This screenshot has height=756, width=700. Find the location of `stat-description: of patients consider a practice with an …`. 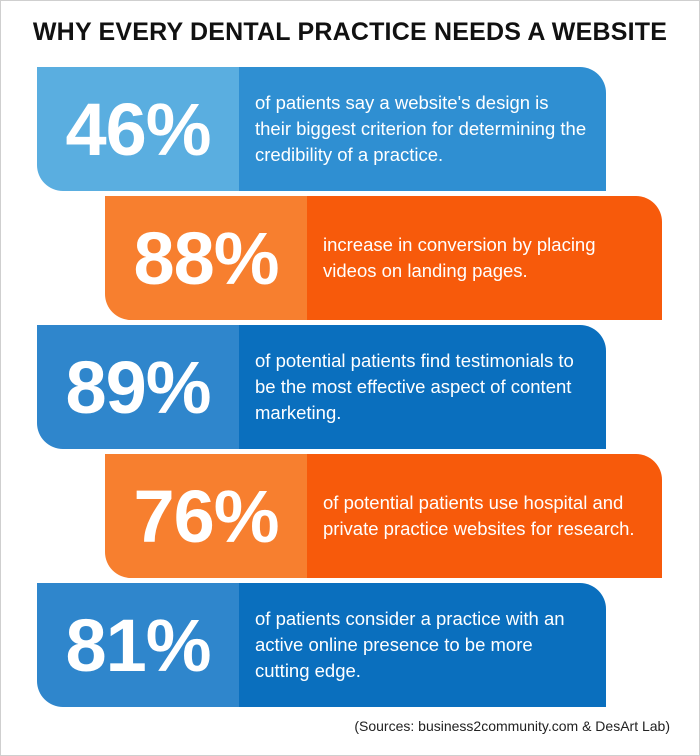

stat-description: of patients consider a practice with an … is located at coordinates (422, 645).